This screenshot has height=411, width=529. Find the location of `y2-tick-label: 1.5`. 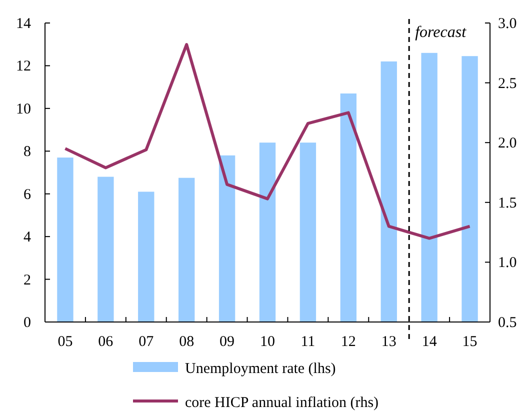

y2-tick-label: 1.5 is located at coordinates (507, 203).